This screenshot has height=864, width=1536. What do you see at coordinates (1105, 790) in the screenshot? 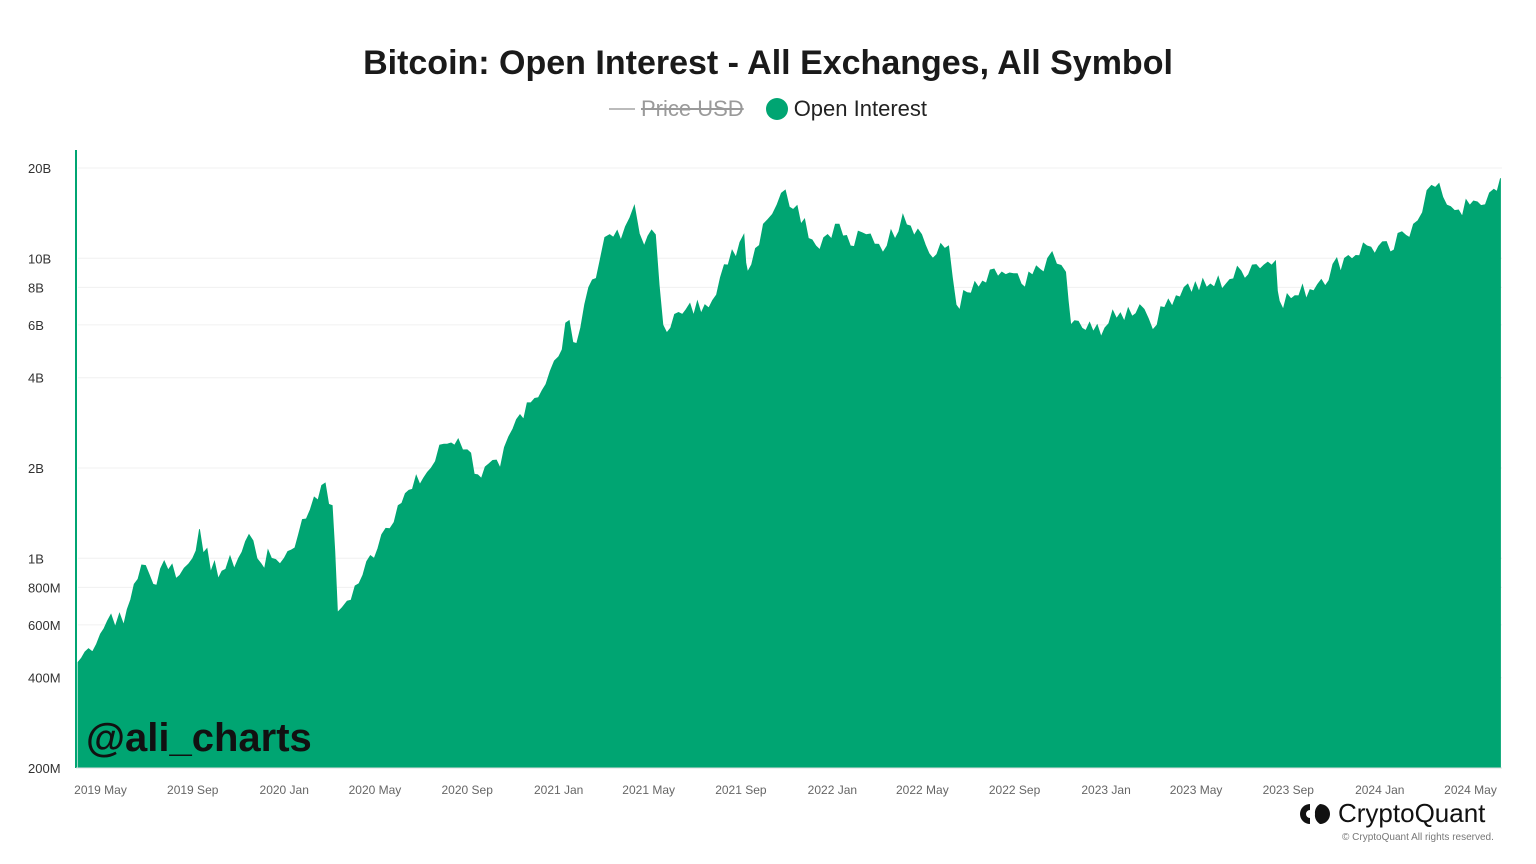
I see `x-tick-label: 2023 Jan` at bounding box center [1105, 790].